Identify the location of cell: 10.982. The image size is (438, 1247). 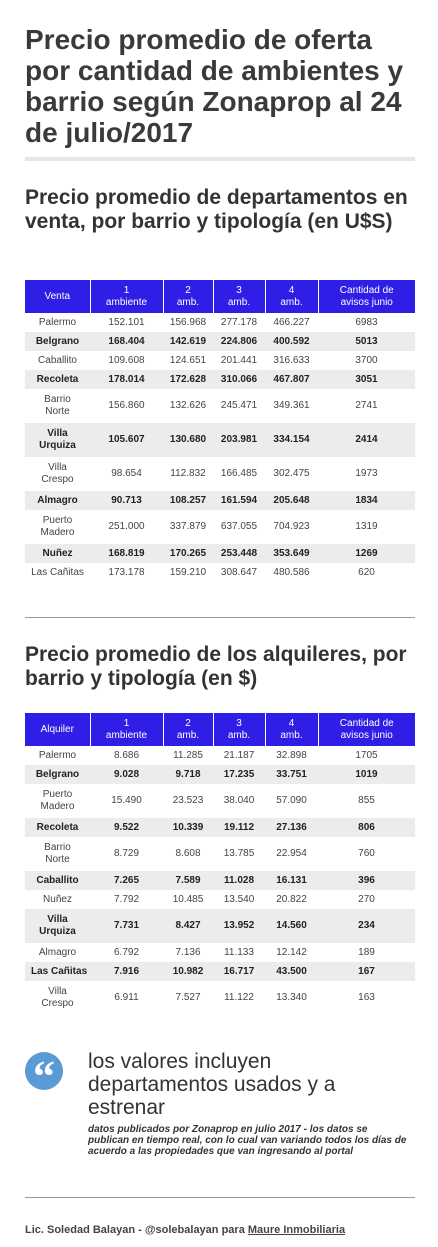
(188, 971).